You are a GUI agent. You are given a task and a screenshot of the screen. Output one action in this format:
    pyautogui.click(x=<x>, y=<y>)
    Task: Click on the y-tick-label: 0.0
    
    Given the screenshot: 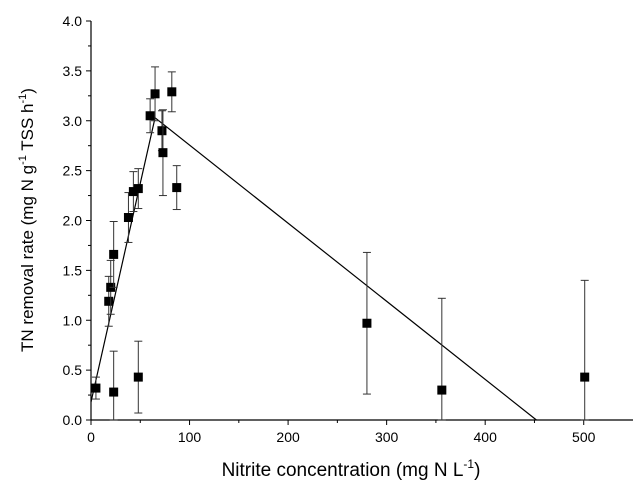 What is the action you would take?
    pyautogui.click(x=73, y=420)
    